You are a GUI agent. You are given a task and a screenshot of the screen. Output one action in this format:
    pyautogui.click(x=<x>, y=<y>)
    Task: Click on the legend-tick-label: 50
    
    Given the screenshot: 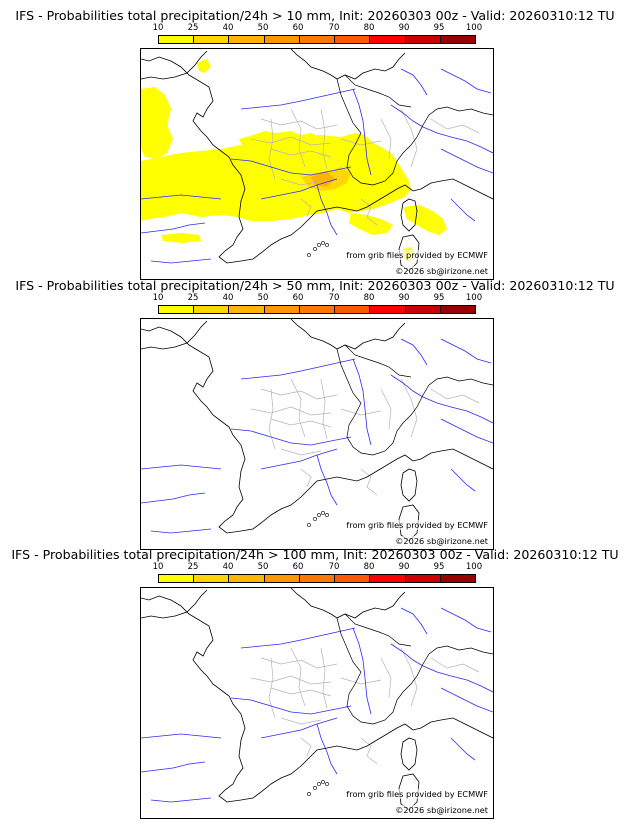 What is the action you would take?
    pyautogui.click(x=263, y=567)
    